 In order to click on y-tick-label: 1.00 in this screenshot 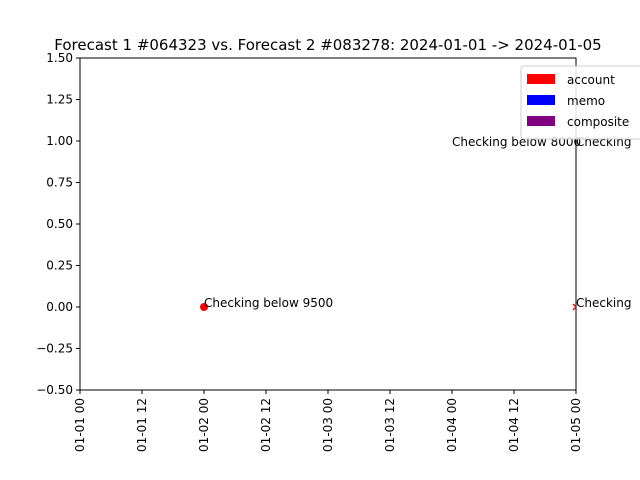, I will do `click(59, 141)`.